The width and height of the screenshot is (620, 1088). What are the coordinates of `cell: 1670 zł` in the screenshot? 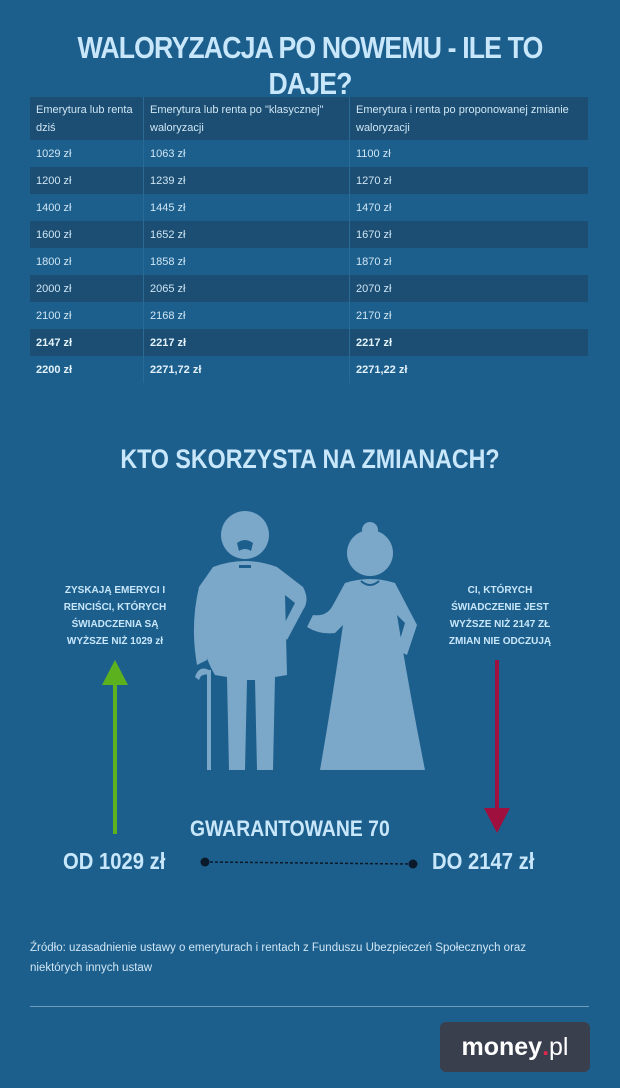 It's located at (468, 234).